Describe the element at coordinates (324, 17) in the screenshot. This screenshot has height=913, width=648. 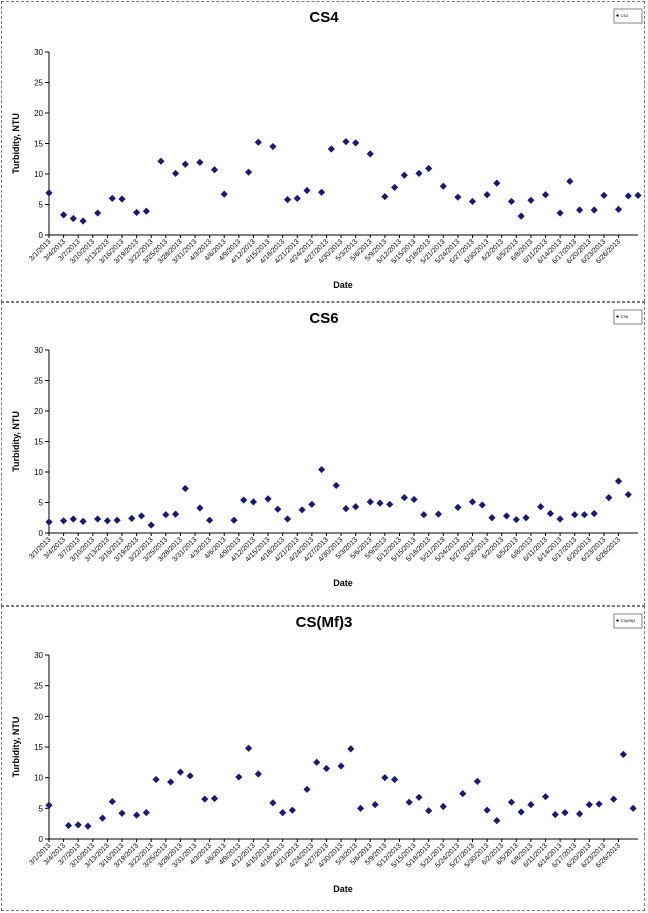
I see `chart-title: CS4` at that location.